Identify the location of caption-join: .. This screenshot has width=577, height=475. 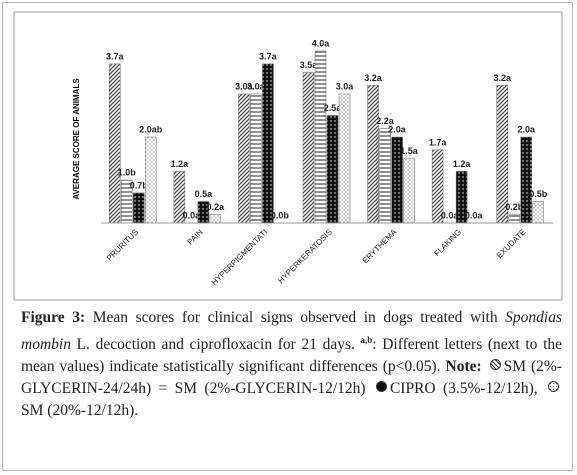
(136, 411).